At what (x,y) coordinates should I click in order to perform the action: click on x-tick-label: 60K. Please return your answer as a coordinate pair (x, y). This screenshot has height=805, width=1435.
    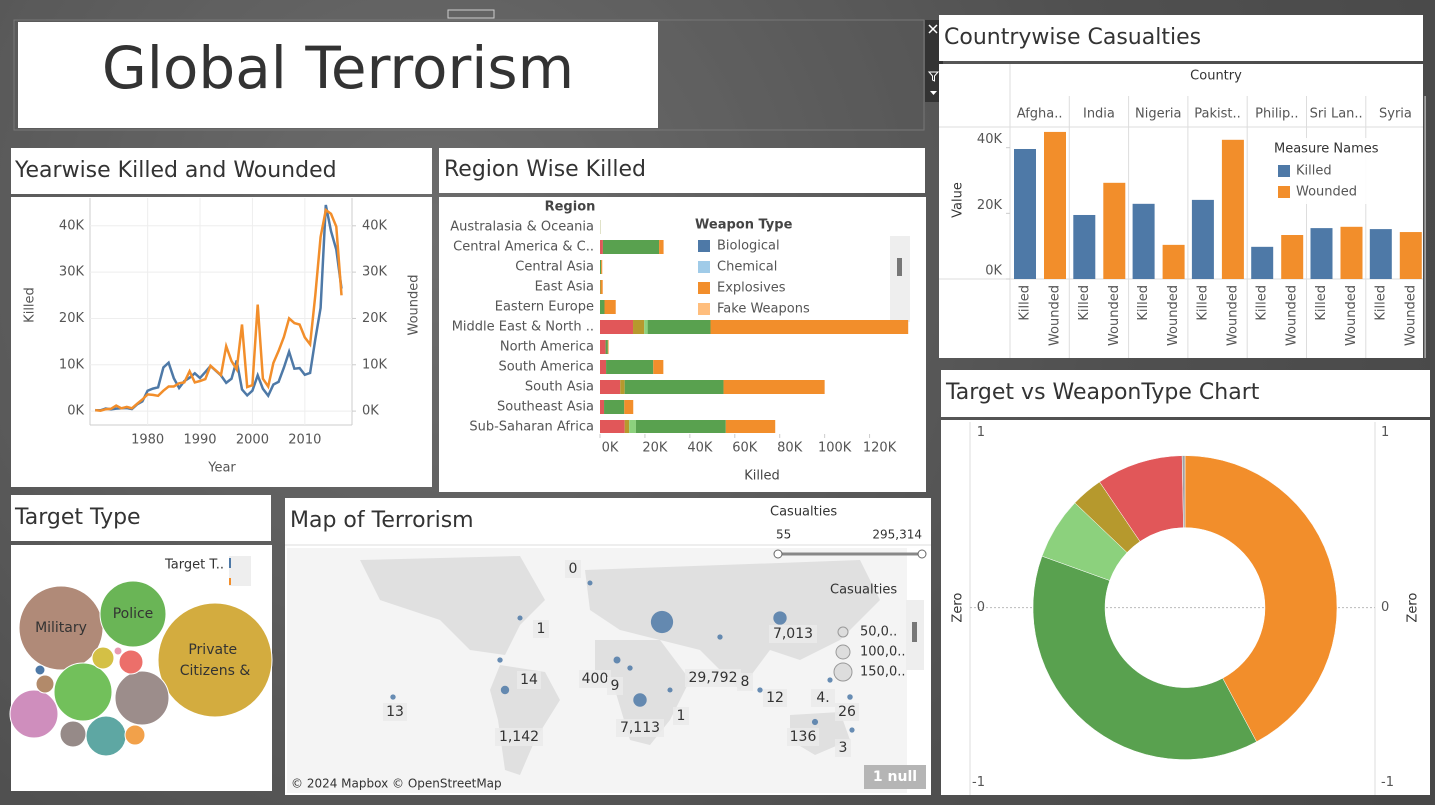
    Looking at the image, I should click on (745, 448).